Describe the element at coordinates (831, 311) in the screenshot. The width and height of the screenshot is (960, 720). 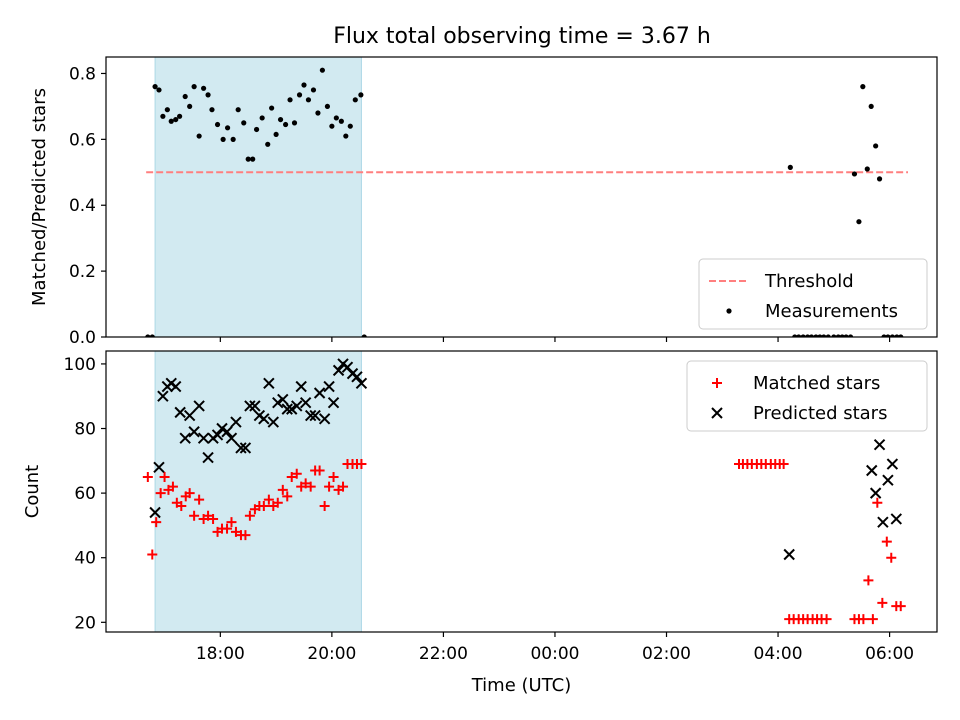
I see `legend-label: Measurements` at that location.